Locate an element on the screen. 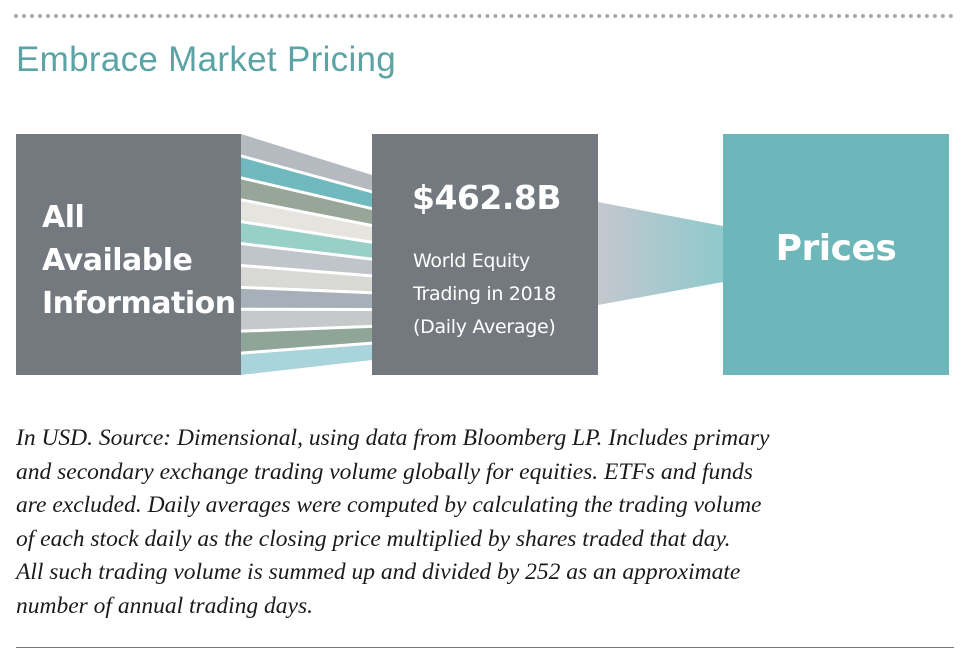  trading-volume-value: $462.8B is located at coordinates (487, 197).